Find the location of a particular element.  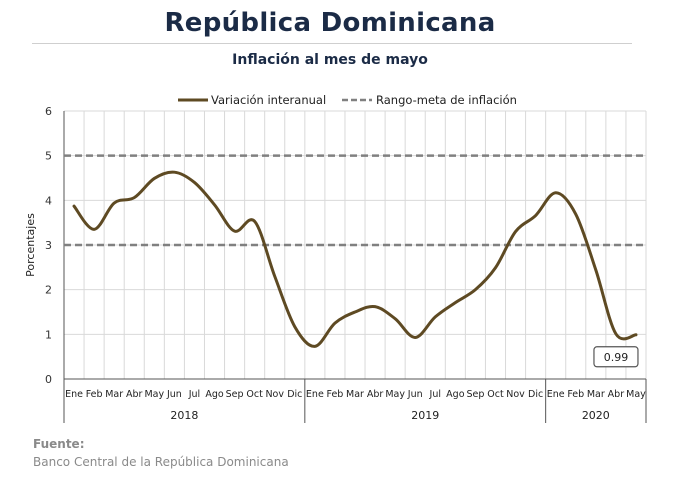

y-tick-label: 6 is located at coordinates (48, 111).